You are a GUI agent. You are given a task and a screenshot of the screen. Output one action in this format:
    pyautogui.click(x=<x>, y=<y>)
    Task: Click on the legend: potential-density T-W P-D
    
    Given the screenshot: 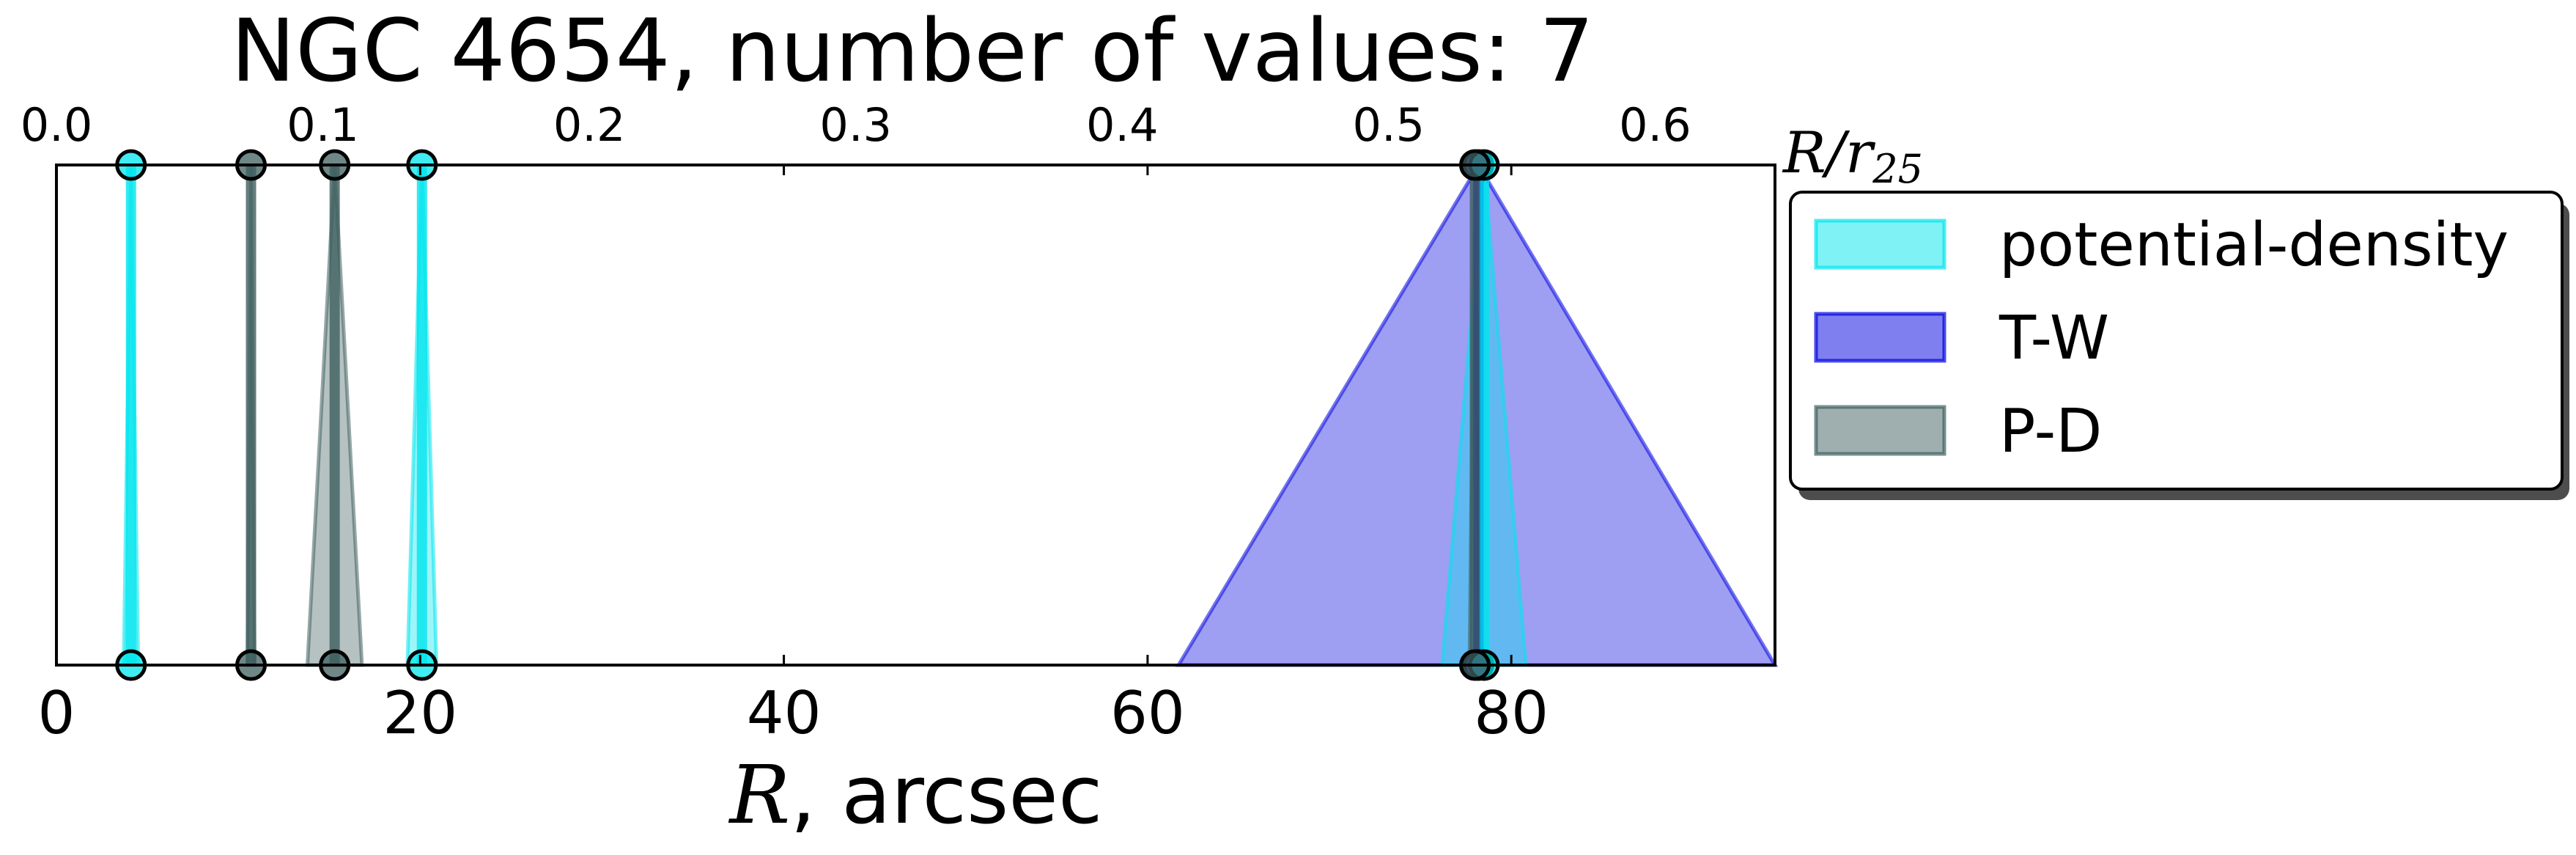 What is the action you would take?
    pyautogui.click(x=2179, y=345)
    